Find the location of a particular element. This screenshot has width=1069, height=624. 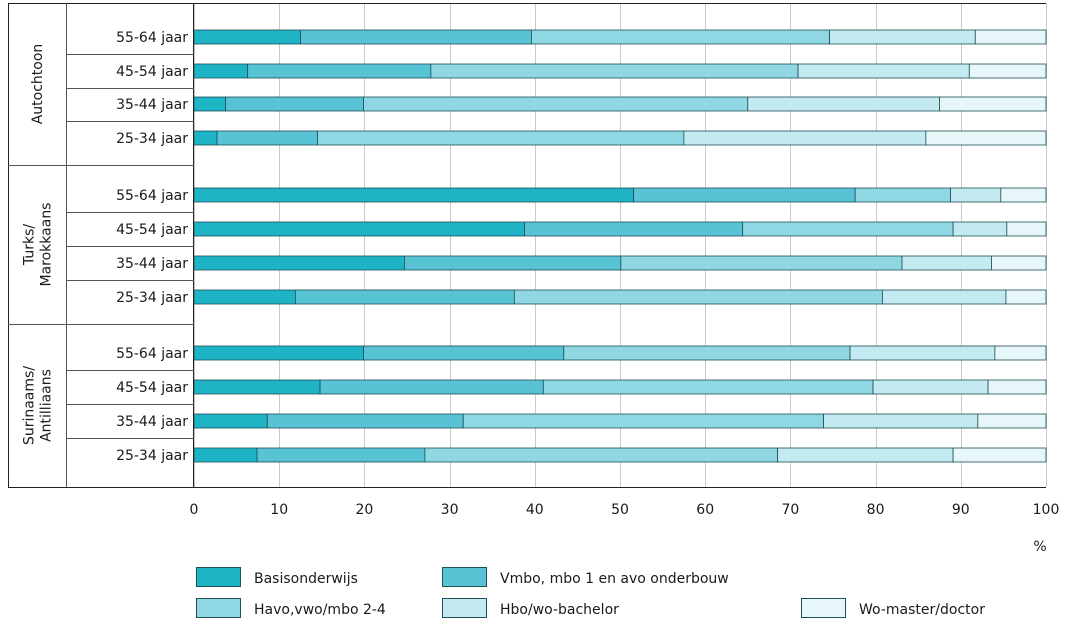

group-label-line: Antilliaans is located at coordinates (47, 405).